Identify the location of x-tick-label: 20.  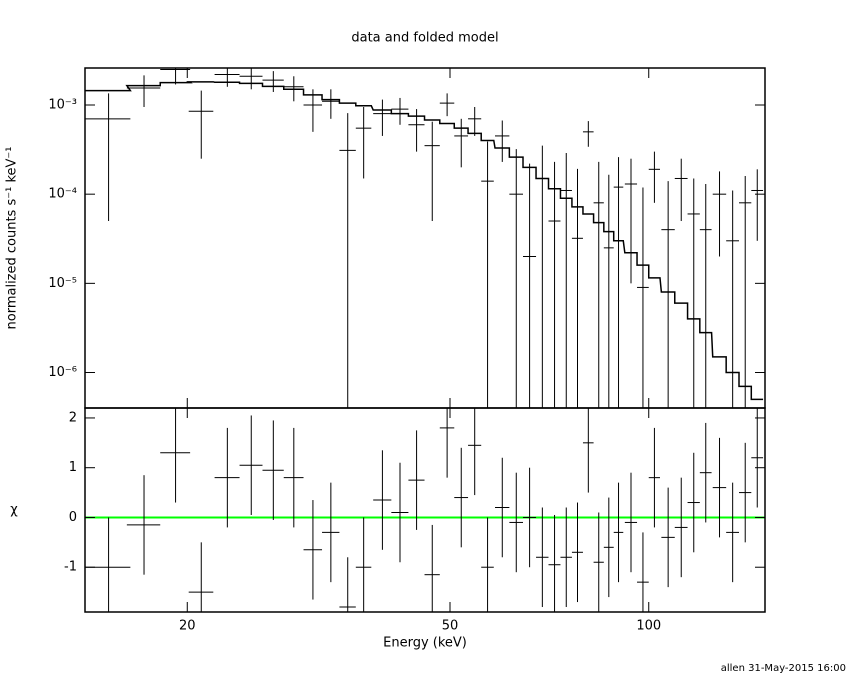
(187, 626).